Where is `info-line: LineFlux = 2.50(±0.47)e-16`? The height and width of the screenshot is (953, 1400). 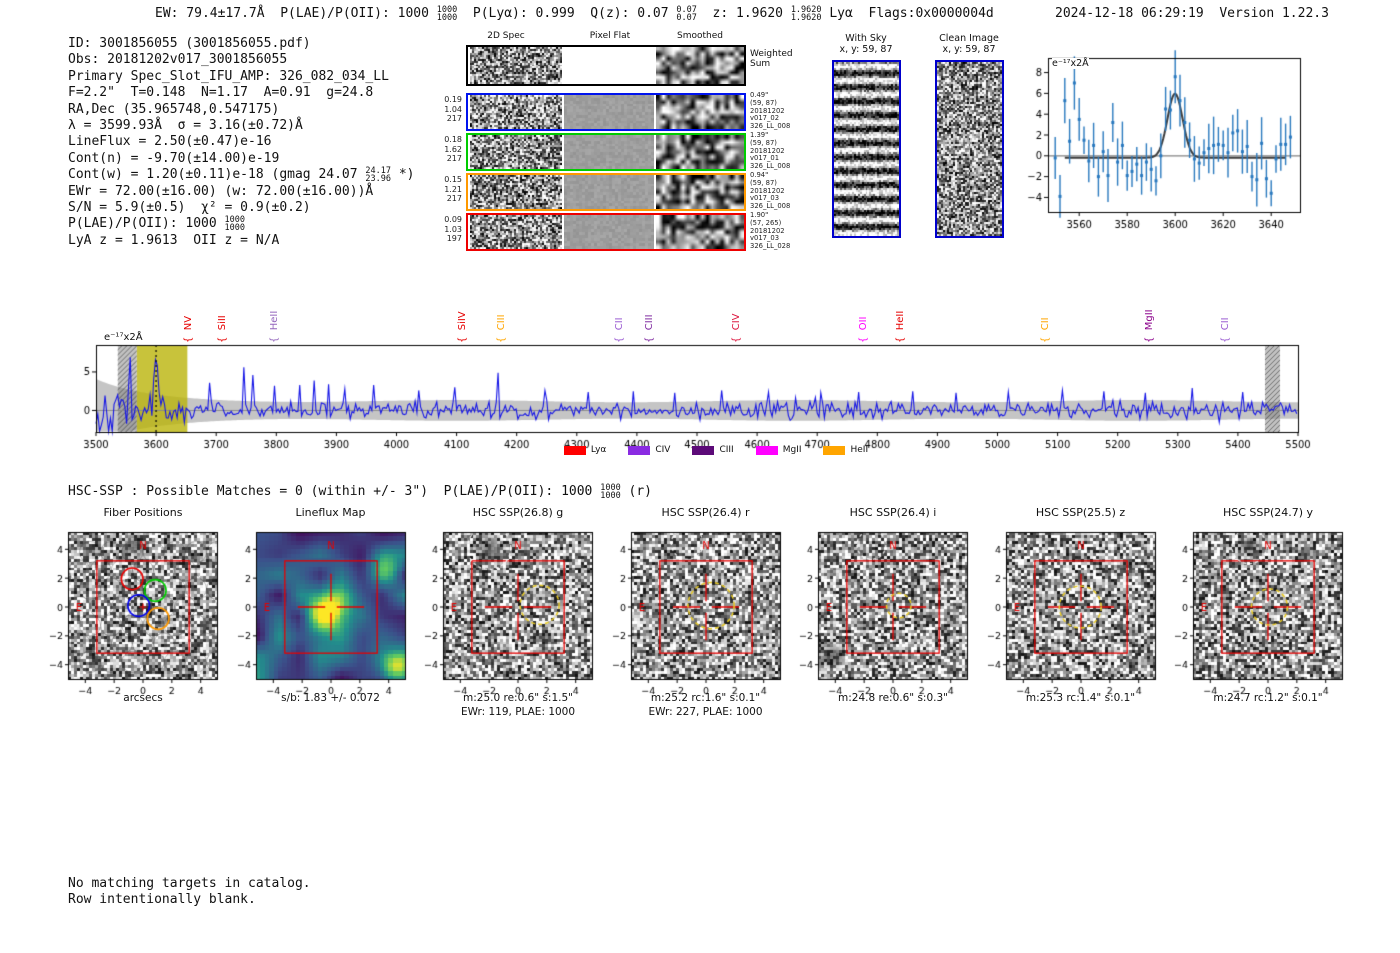
info-line: LineFlux = 2.50(±0.47)e-16 is located at coordinates (241, 142).